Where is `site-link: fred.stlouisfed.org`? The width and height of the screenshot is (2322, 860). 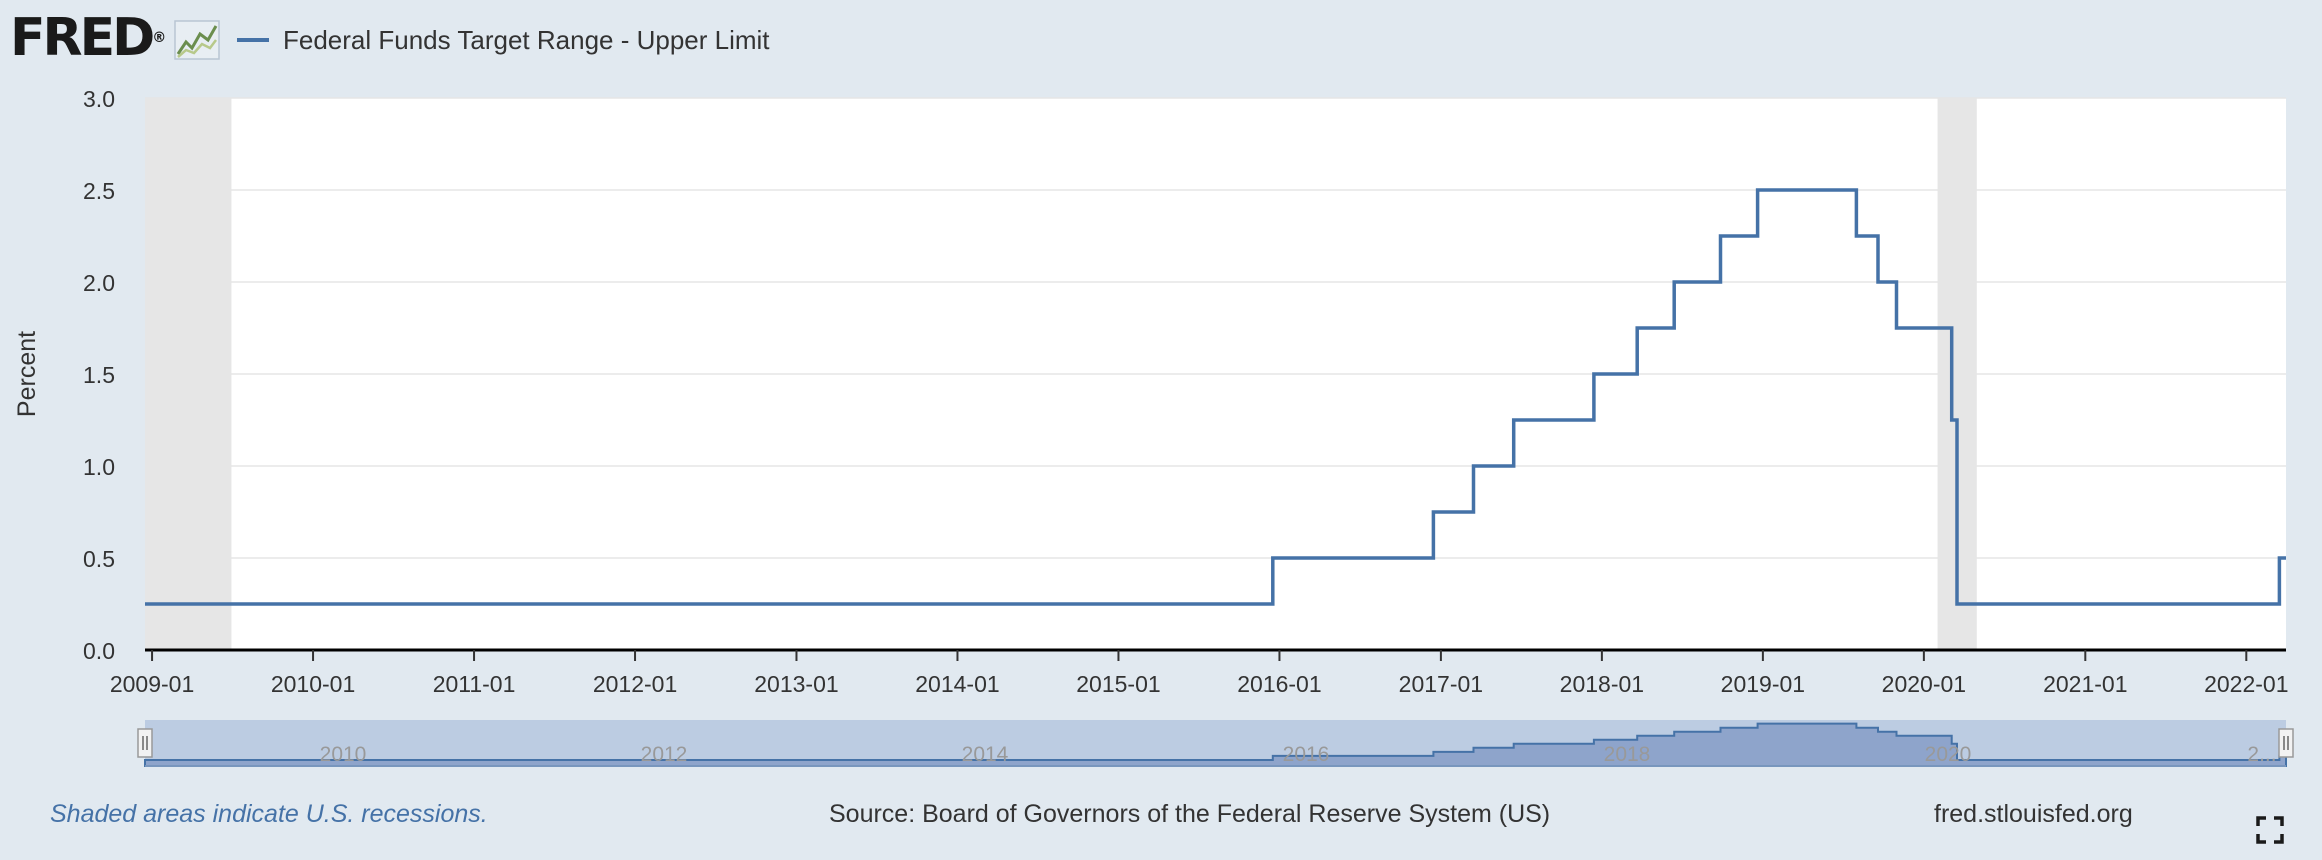
site-link: fred.stlouisfed.org is located at coordinates (2033, 814).